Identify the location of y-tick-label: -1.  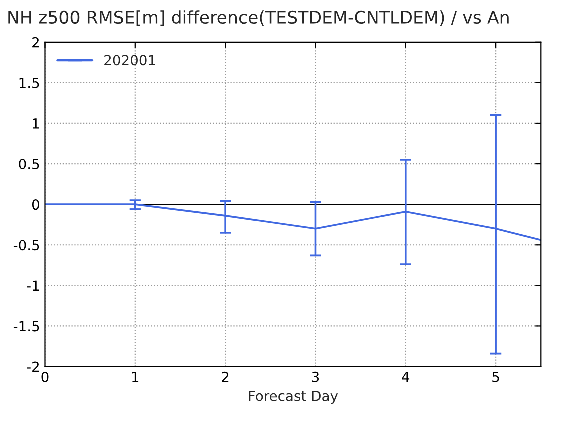
(33, 285).